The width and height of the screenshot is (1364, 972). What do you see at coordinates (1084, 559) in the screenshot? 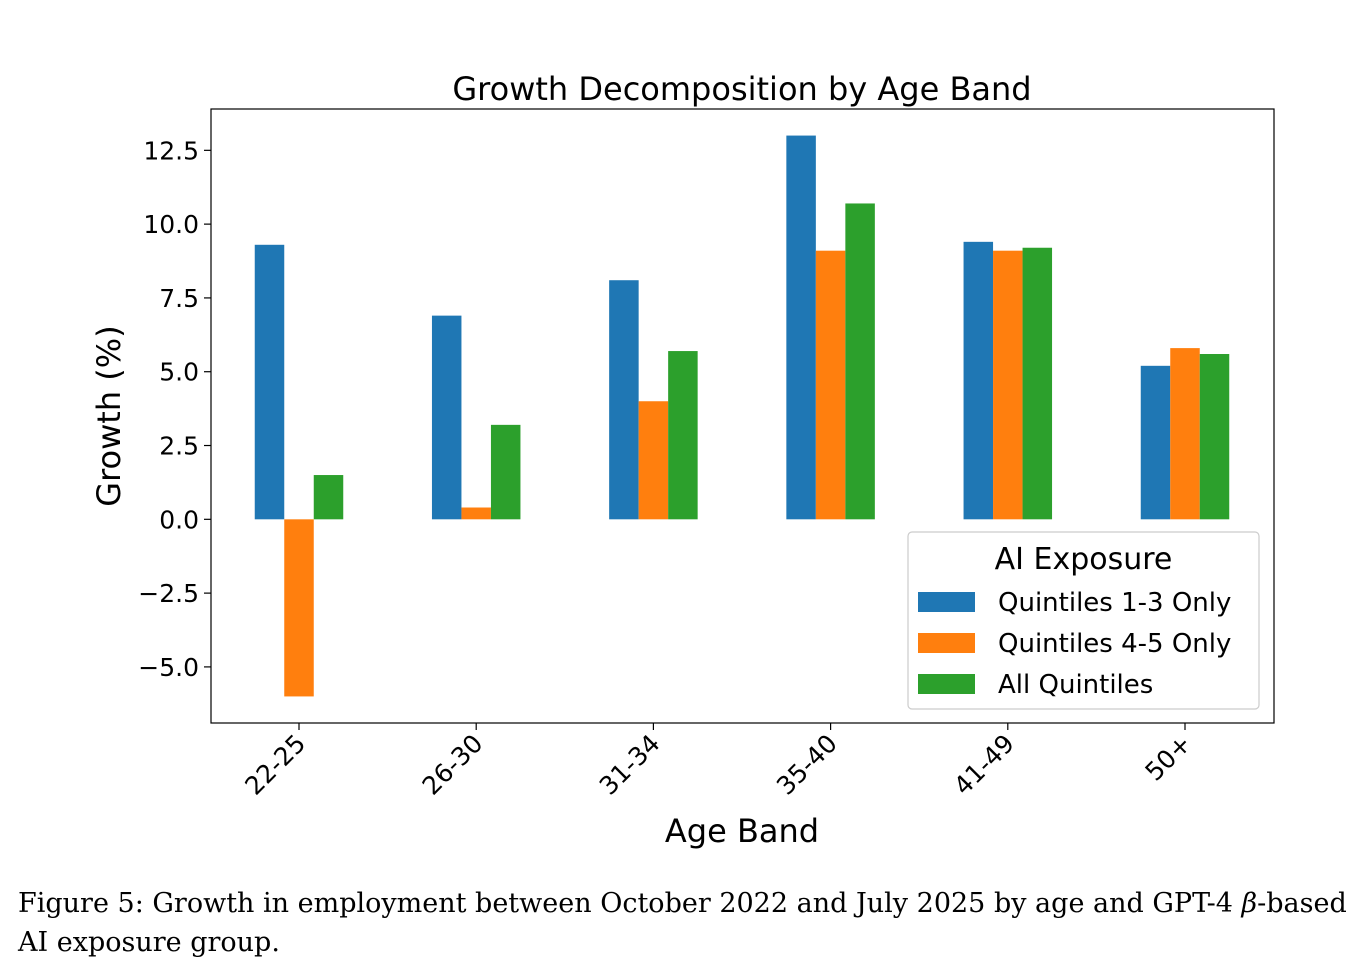
I see `legend-title: AI Exposure` at bounding box center [1084, 559].